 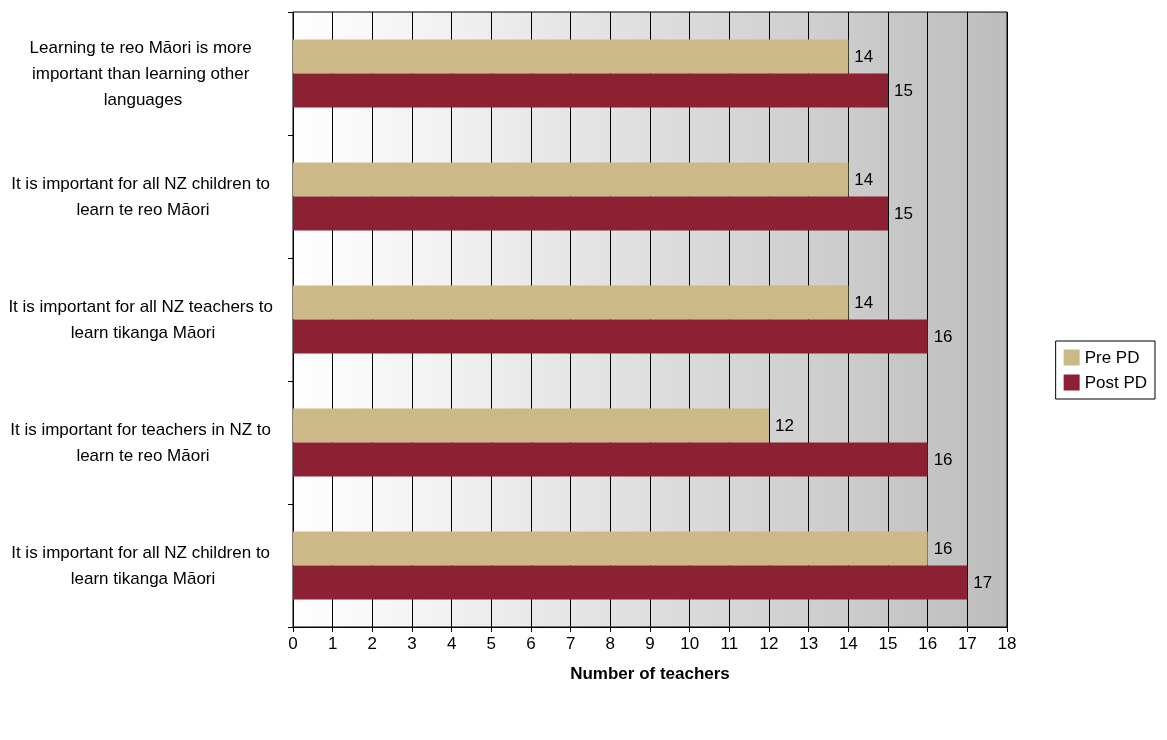 I want to click on data-label: 12, so click(x=784, y=425).